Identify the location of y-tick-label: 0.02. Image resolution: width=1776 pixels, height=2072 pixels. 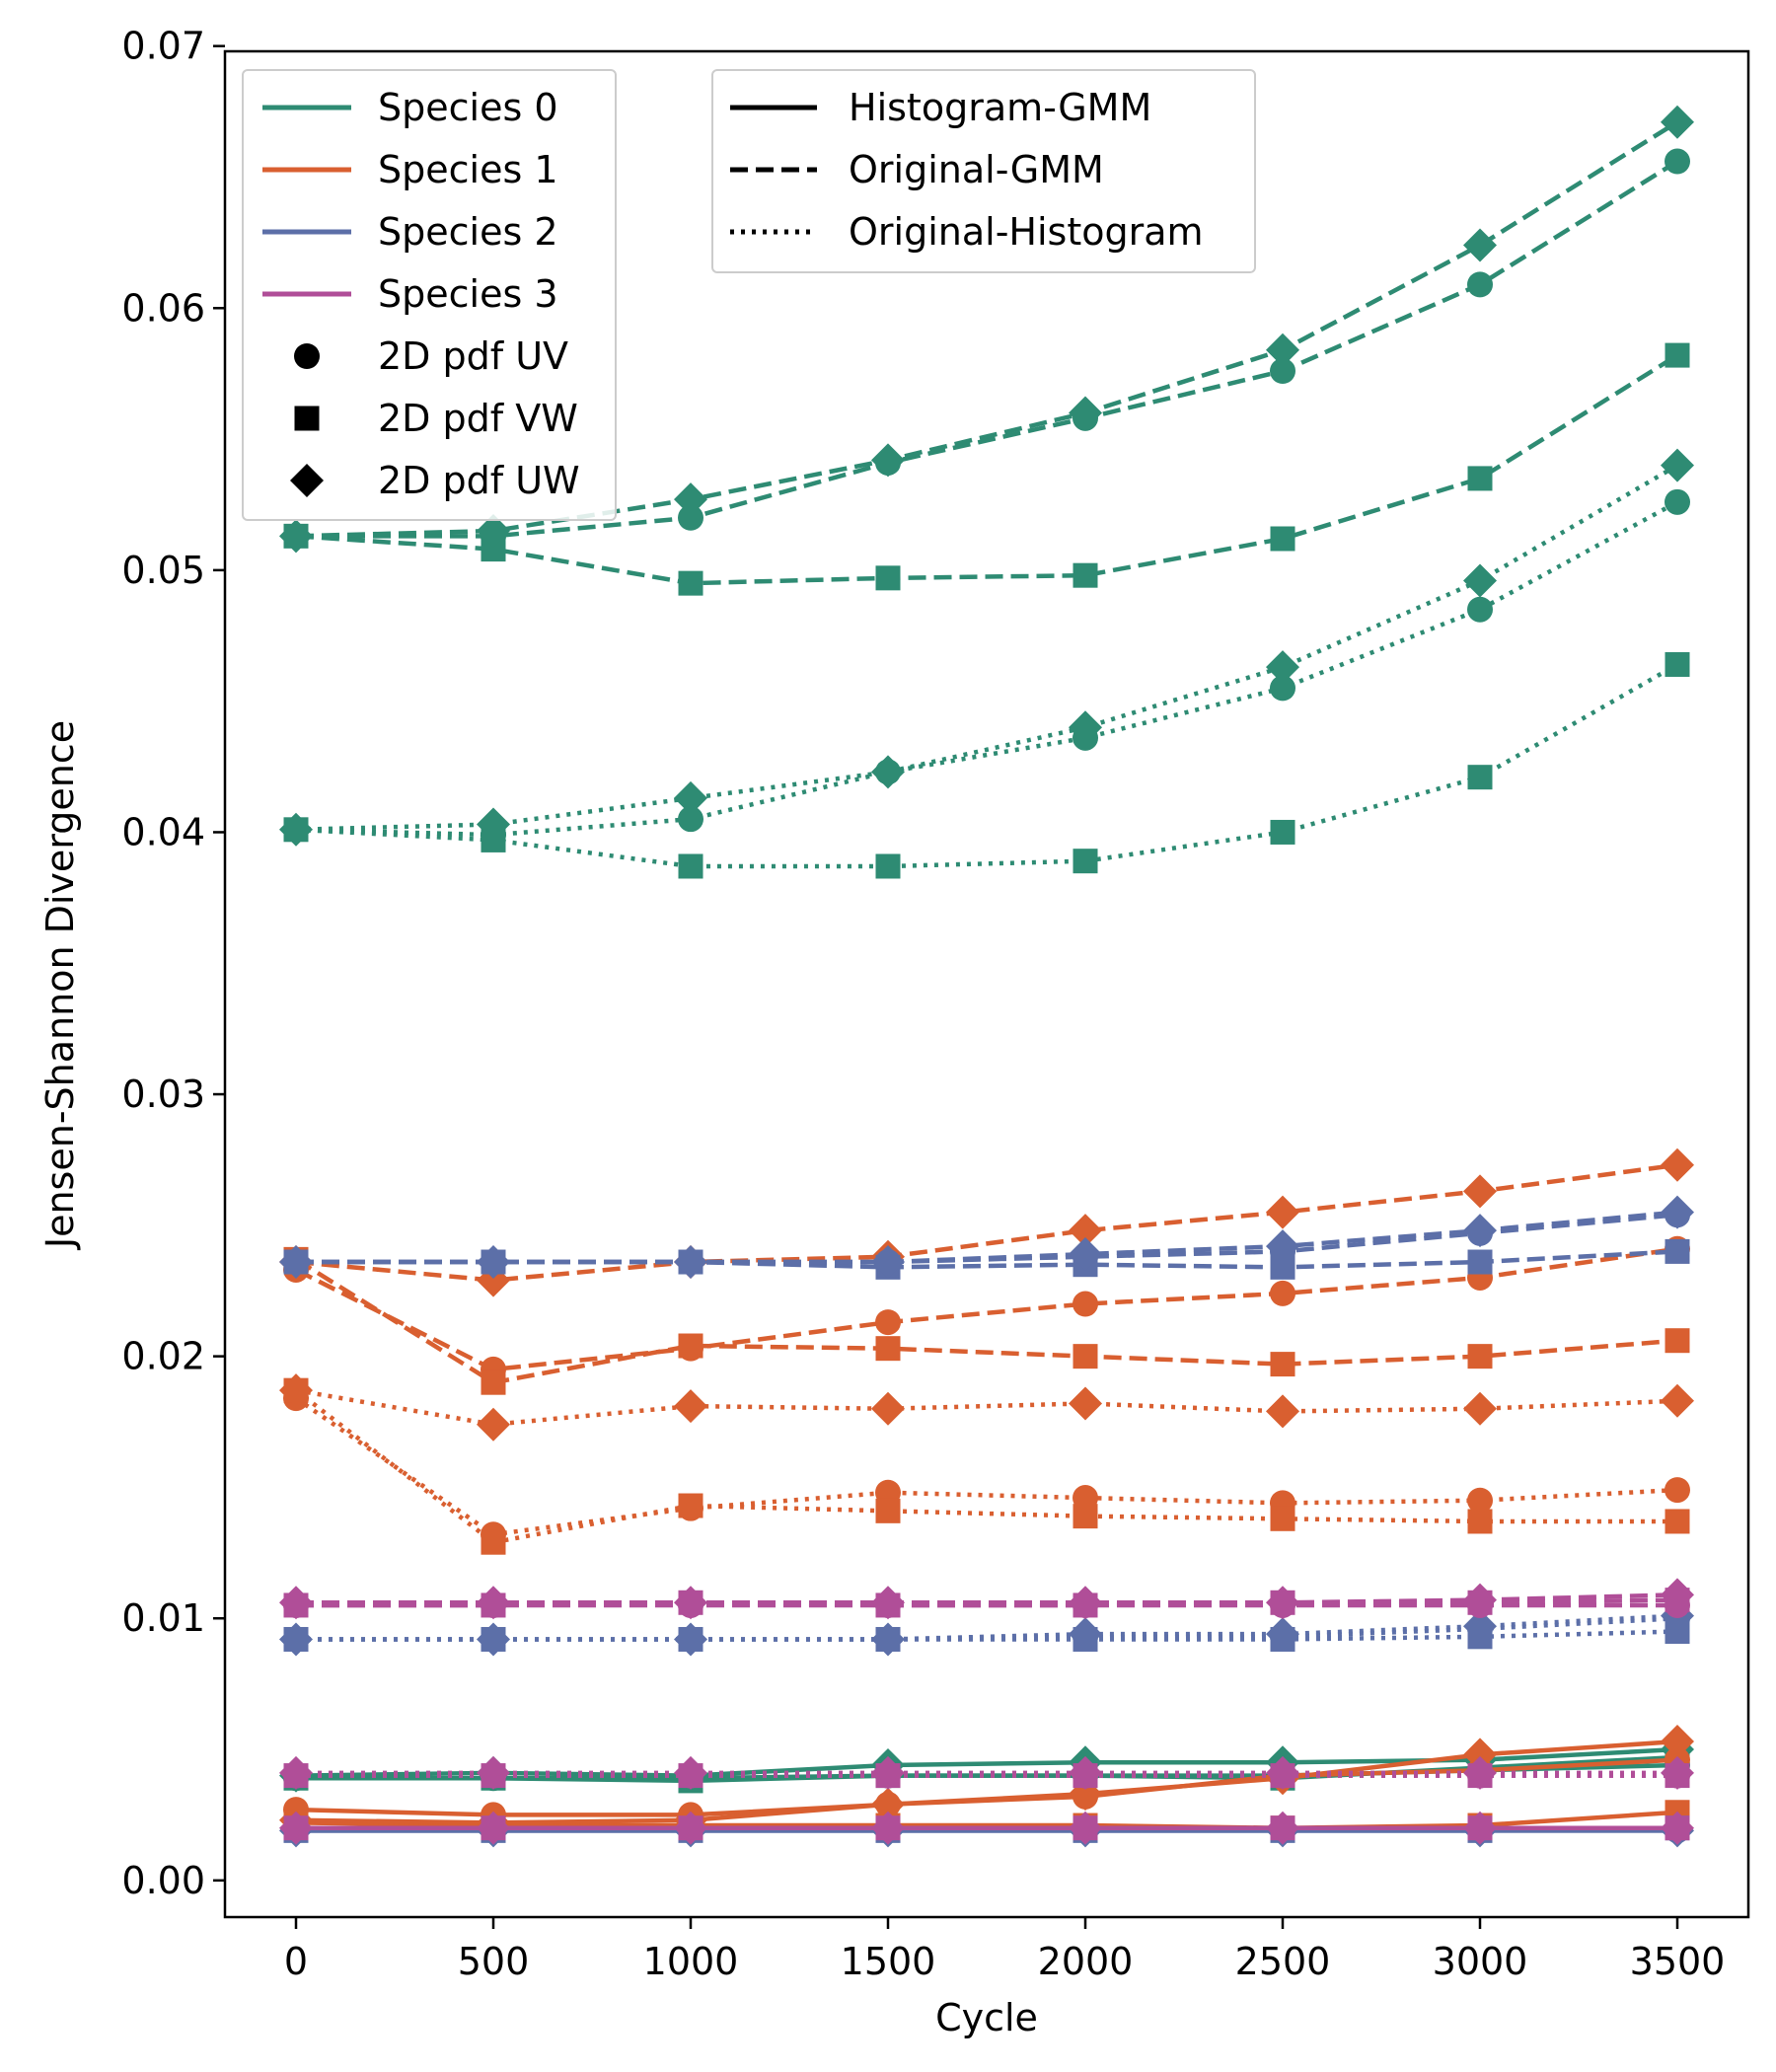
(163, 1357).